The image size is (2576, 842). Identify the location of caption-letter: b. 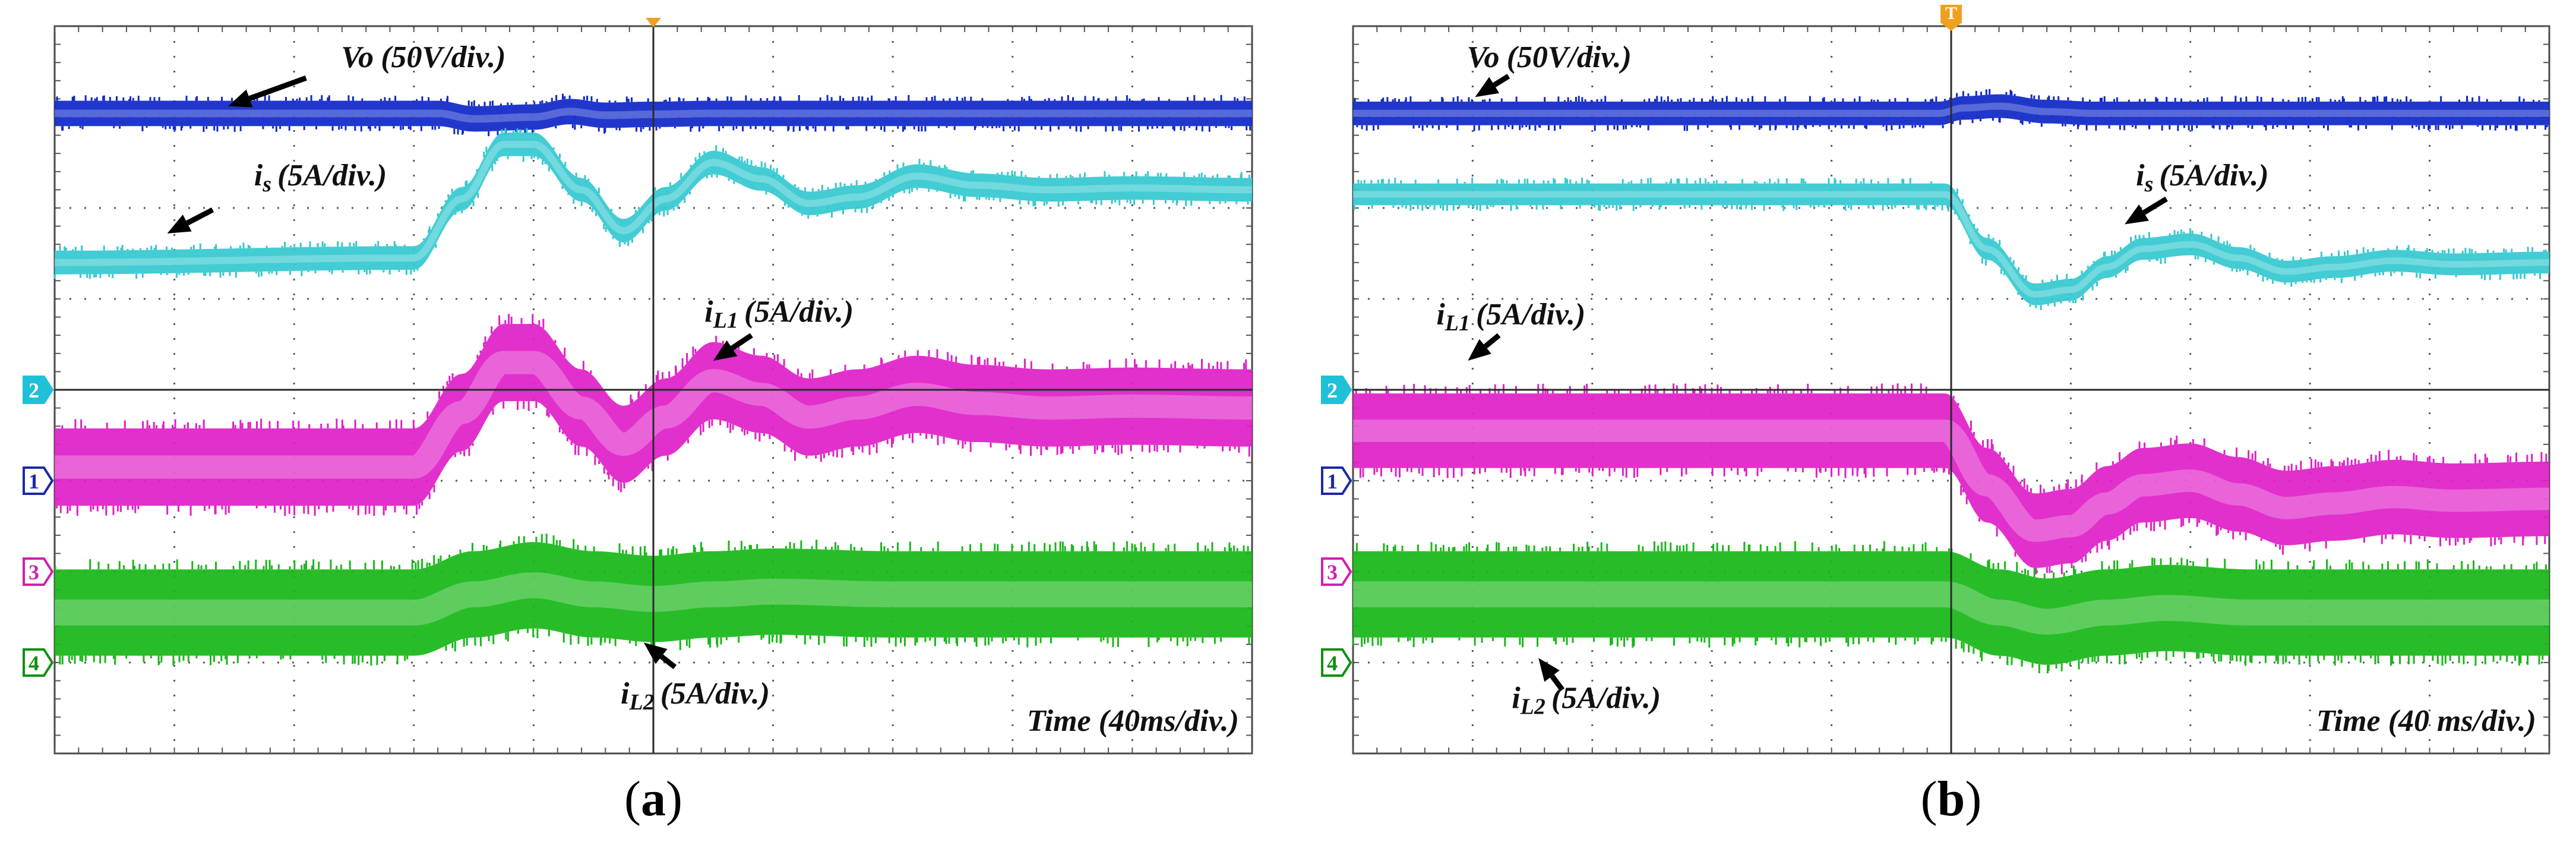
(1951, 799).